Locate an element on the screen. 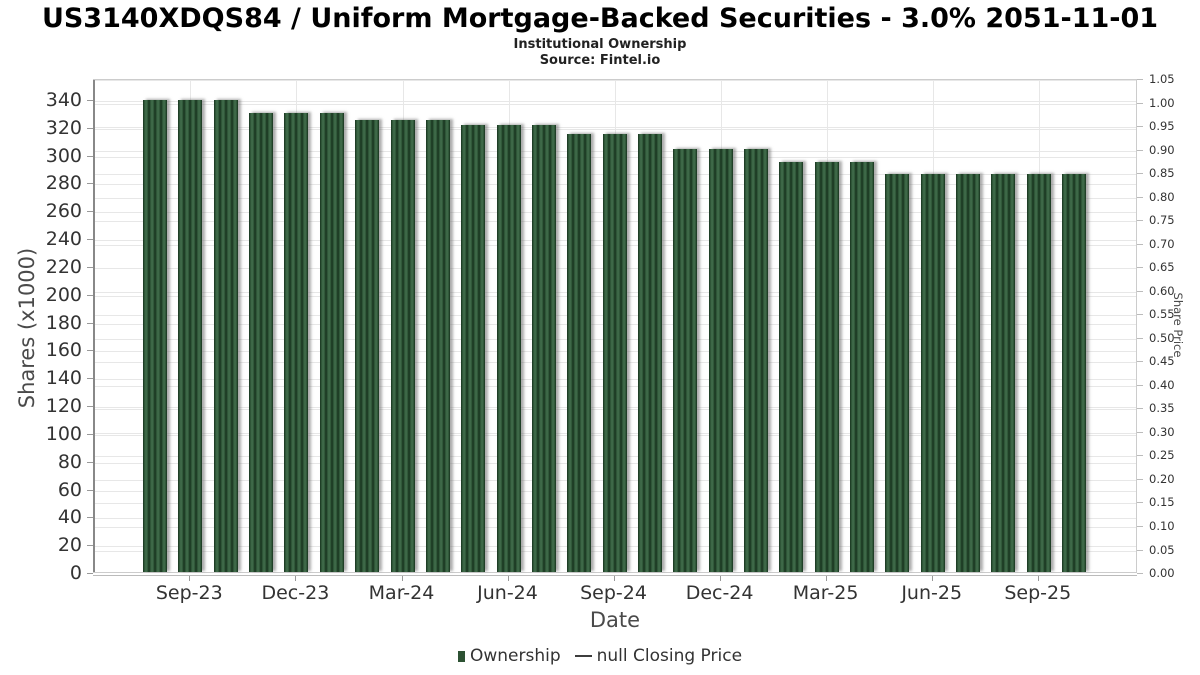  y-axis-tick-label-left: 320 is located at coordinates (63, 127).